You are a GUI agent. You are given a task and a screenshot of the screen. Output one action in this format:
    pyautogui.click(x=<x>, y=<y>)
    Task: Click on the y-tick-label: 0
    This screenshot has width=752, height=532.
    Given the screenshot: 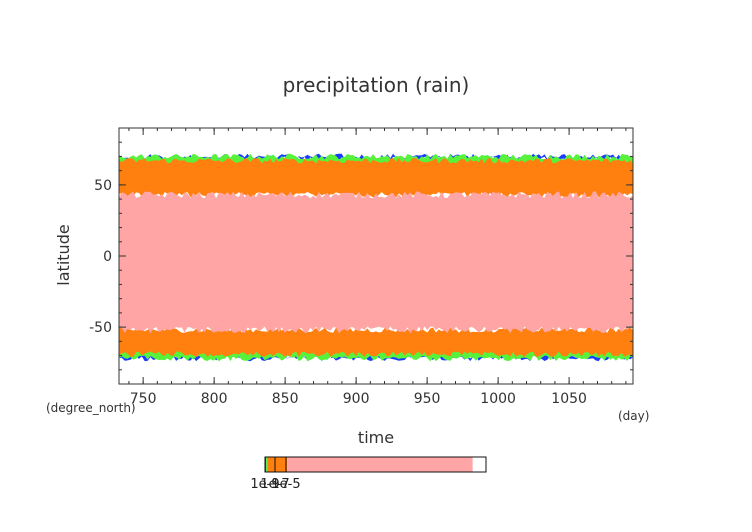 What is the action you would take?
    pyautogui.click(x=107, y=257)
    